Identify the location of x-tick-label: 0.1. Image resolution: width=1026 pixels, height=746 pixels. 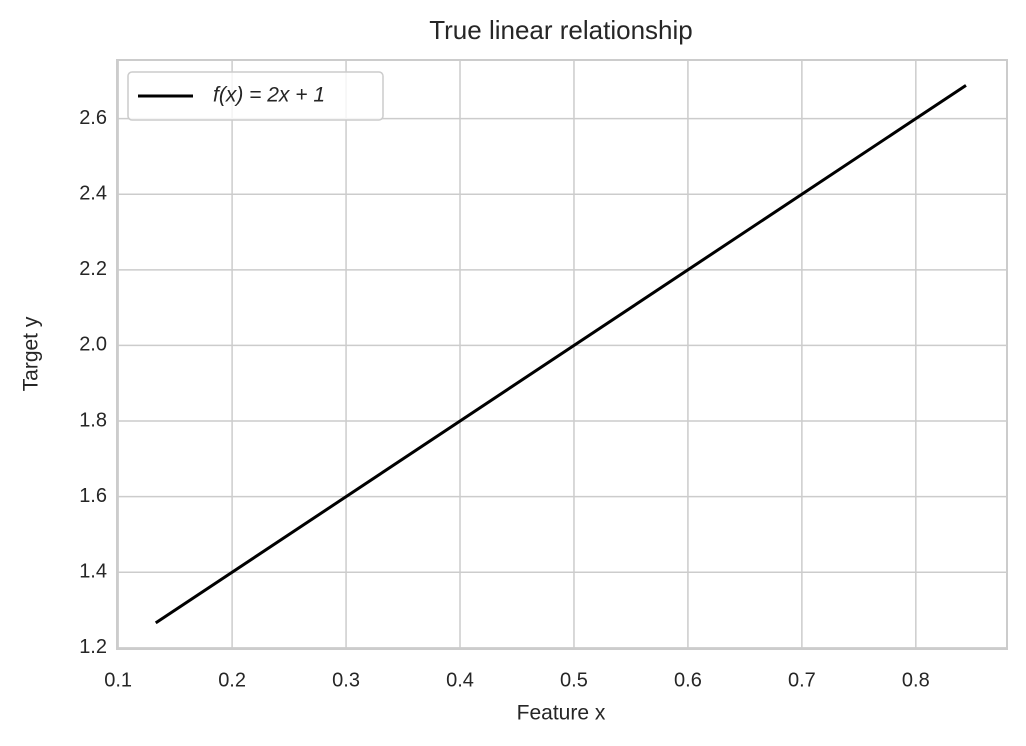
(118, 680).